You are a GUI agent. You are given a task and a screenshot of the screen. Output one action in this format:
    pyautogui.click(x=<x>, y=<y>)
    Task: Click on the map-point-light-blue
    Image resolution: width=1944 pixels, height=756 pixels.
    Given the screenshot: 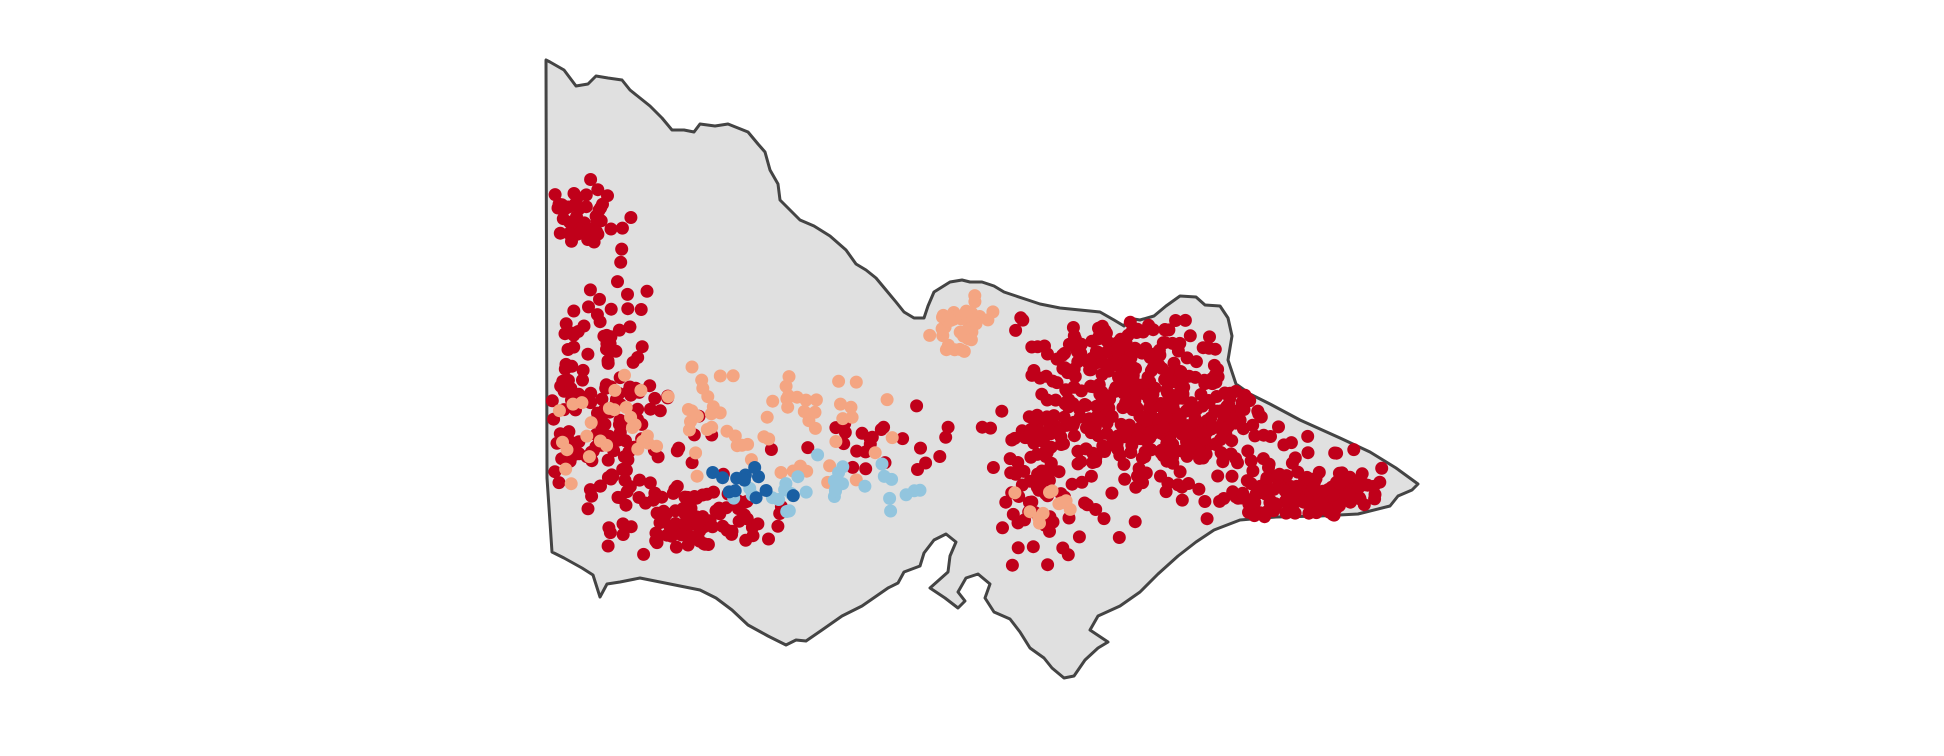 What is the action you would take?
    pyautogui.click(x=865, y=486)
    